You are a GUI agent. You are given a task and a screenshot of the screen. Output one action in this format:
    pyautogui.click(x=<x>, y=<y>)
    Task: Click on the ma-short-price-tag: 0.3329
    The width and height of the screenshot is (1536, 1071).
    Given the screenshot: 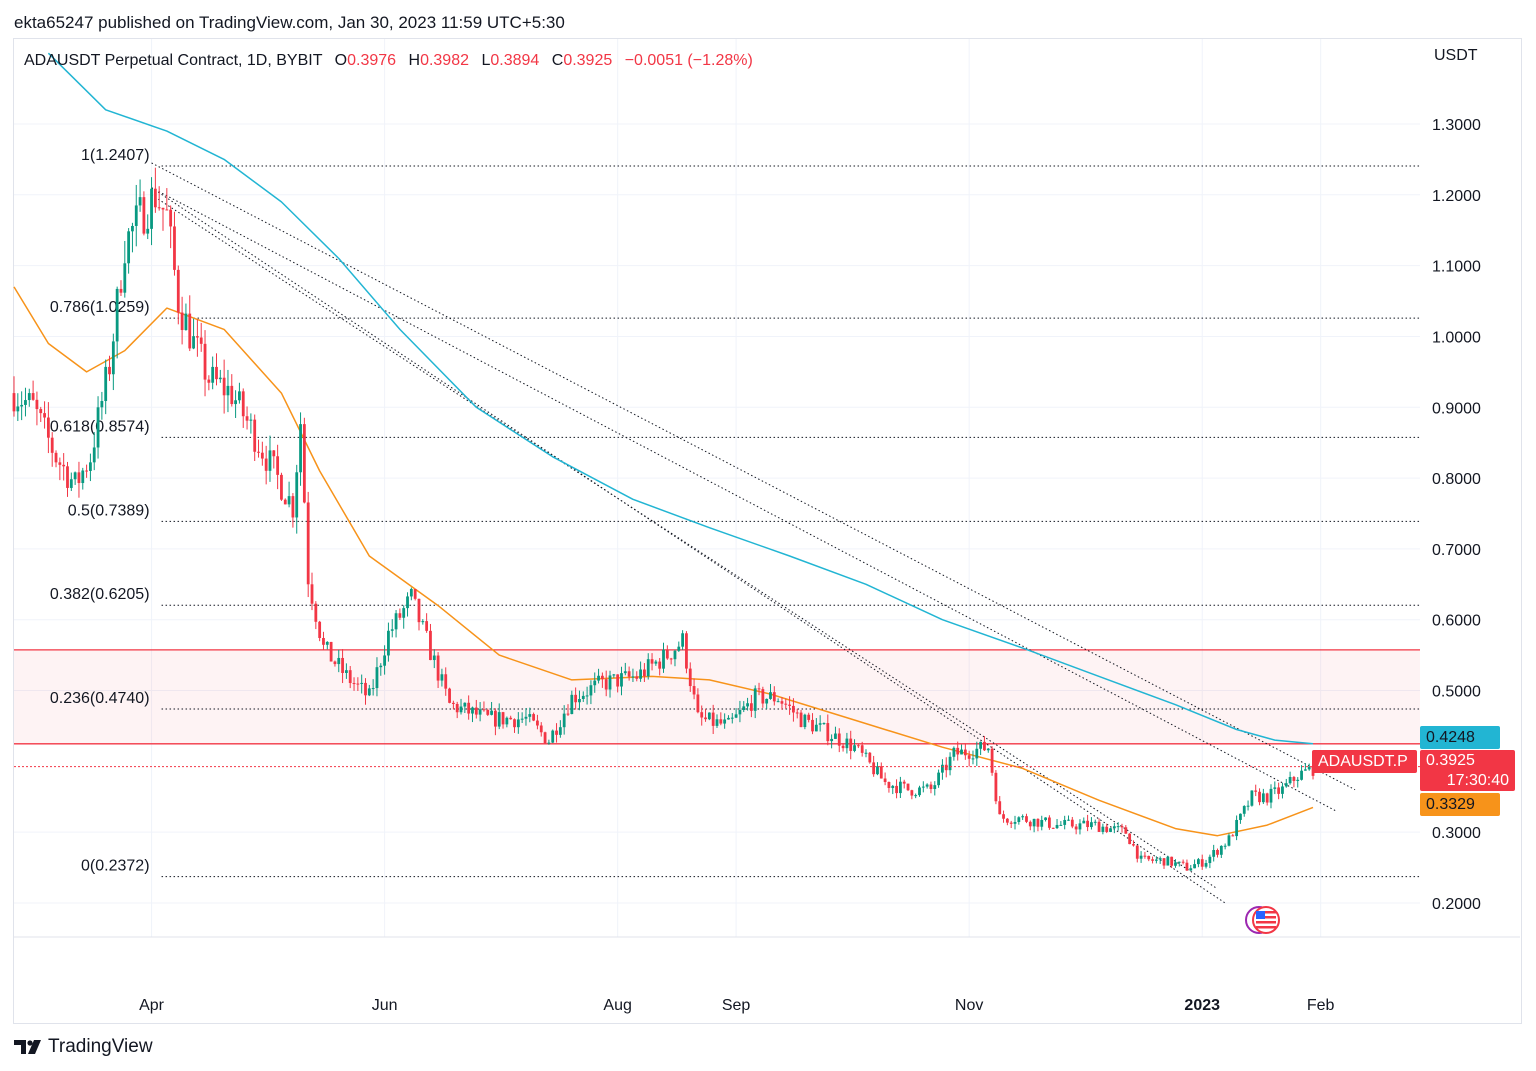 What is the action you would take?
    pyautogui.click(x=1460, y=804)
    